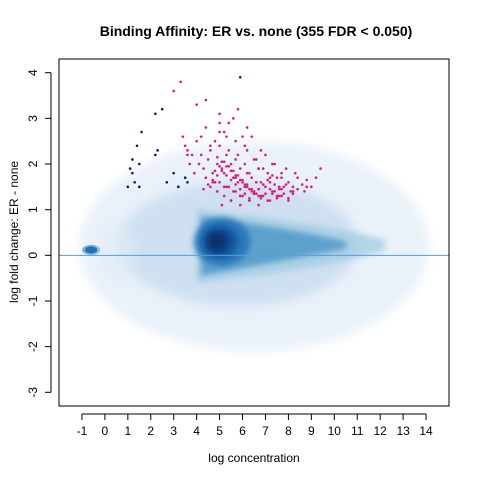  Describe the element at coordinates (253, 458) in the screenshot. I see `x-axis-label: log concentration` at that location.